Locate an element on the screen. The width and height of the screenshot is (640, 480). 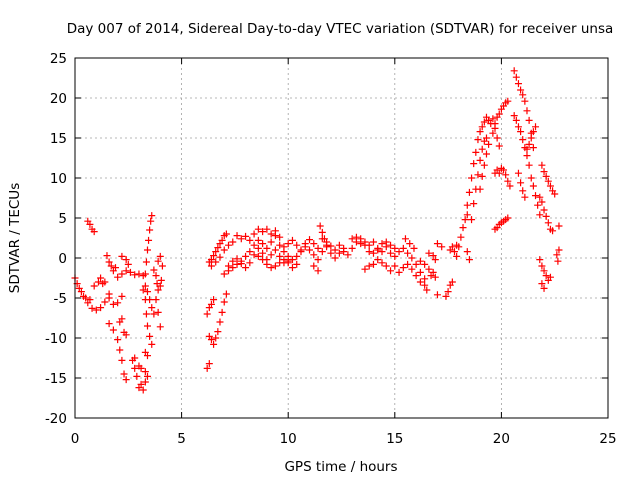
series-arc-j is located at coordinates (140, 375).